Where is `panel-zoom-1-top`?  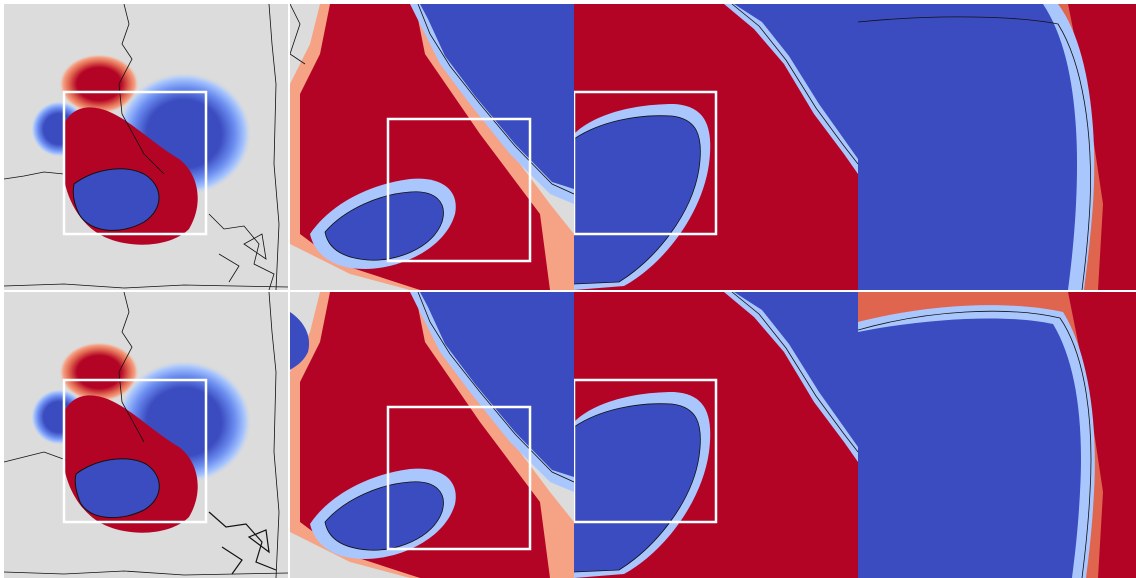
panel-zoom-1-top is located at coordinates (432, 147).